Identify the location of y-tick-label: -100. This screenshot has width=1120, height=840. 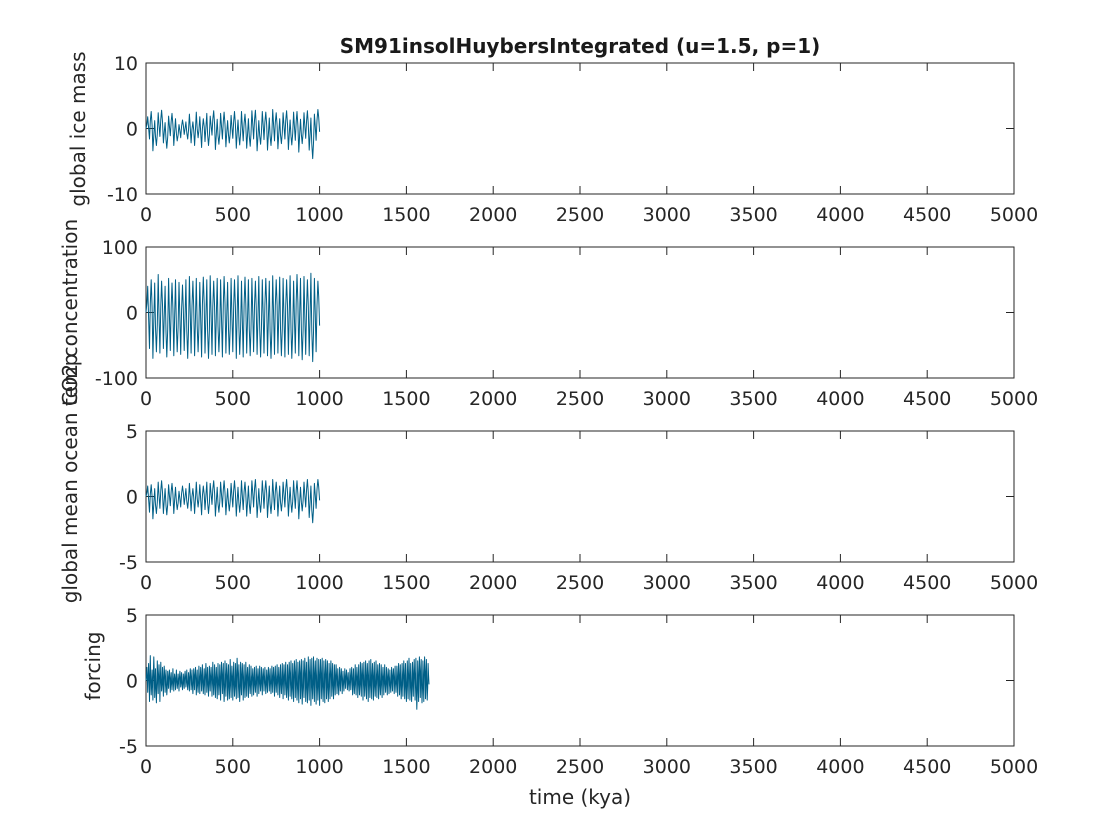
(116, 379).